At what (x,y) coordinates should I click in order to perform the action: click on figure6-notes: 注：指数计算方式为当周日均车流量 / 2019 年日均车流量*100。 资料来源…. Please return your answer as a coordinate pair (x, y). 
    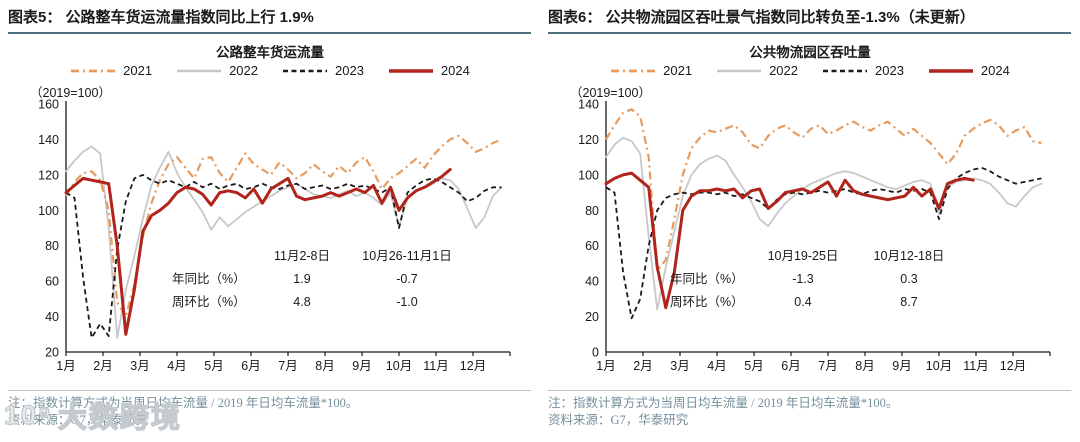
    Looking at the image, I should click on (809, 409).